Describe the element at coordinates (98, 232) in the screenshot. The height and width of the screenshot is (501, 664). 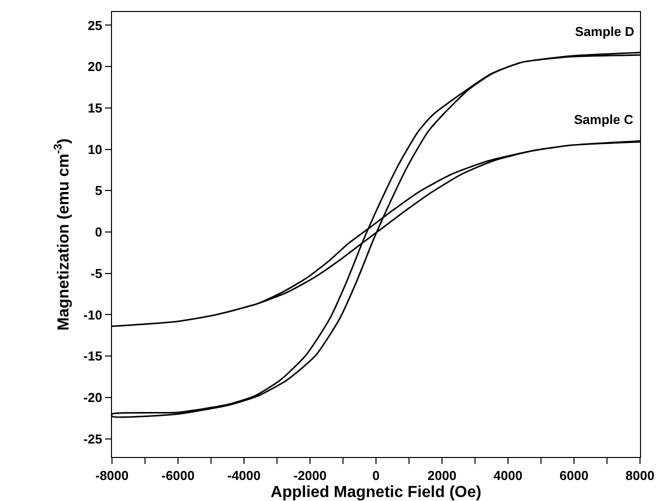
I see `y-tick-label: 0` at that location.